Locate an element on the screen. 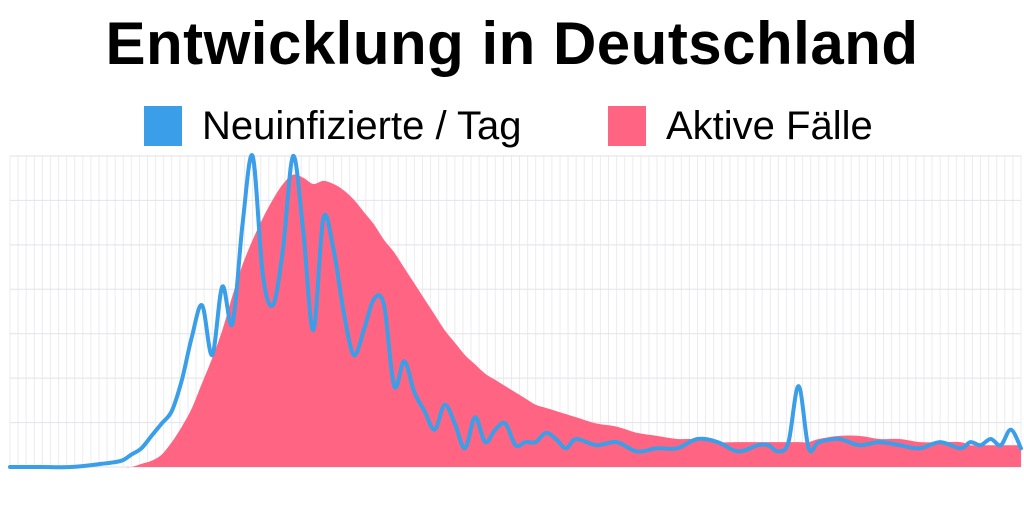 Image resolution: width=1024 pixels, height=512 pixels. legend-label-aktive-faelle: Aktive Fälle is located at coordinates (769, 126).